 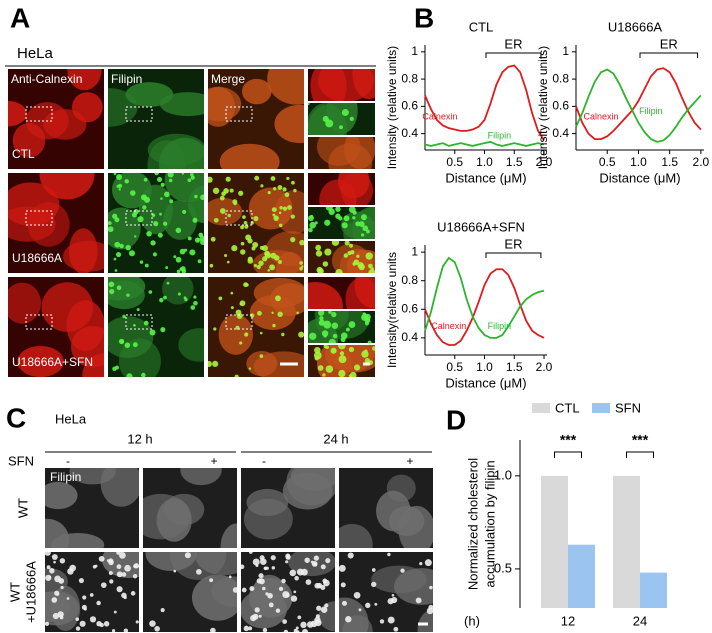 I want to click on column-label: Filipin, so click(x=126, y=79).